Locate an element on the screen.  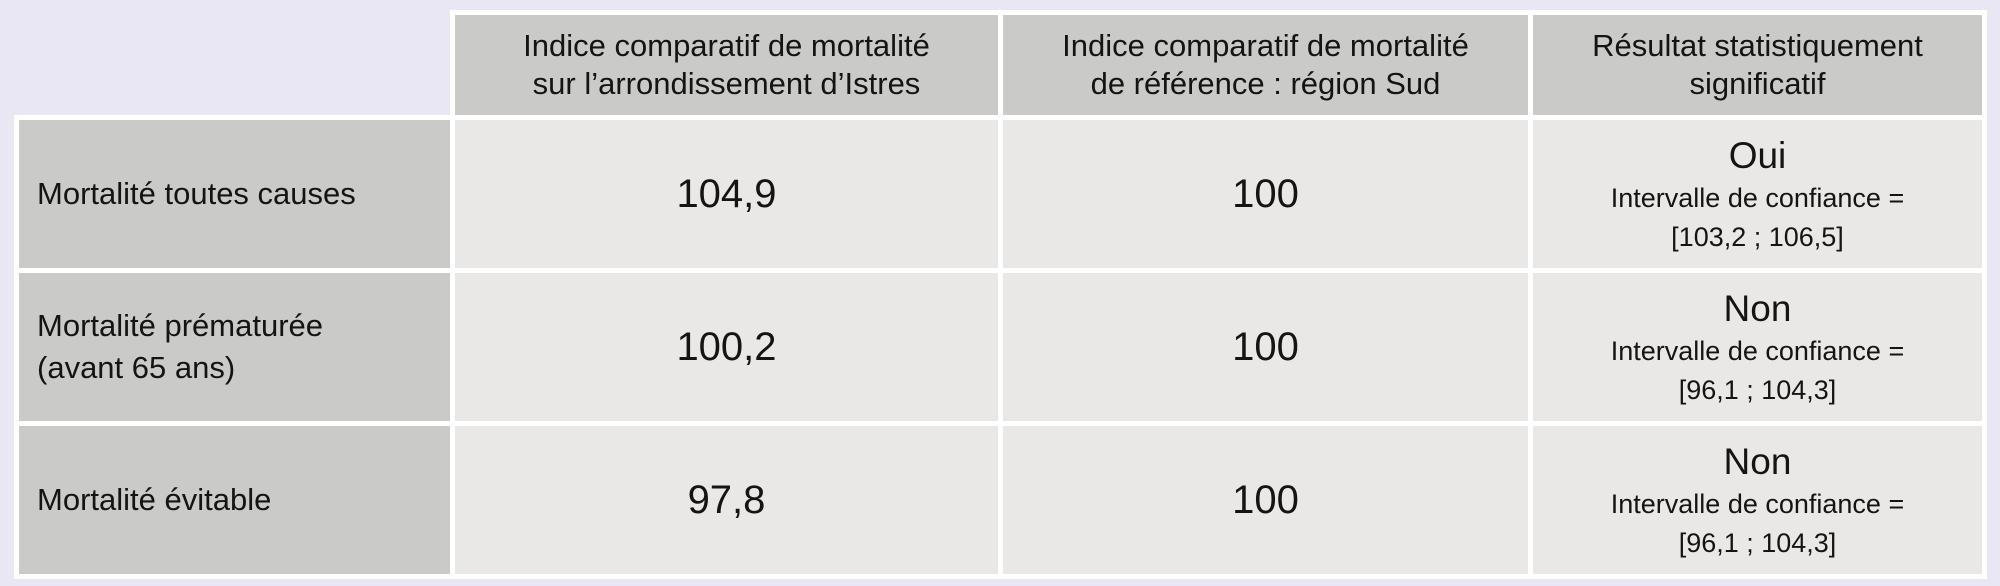
row-label-cell: Mortalité prématurée (avant 65 ans) is located at coordinates (234, 347).